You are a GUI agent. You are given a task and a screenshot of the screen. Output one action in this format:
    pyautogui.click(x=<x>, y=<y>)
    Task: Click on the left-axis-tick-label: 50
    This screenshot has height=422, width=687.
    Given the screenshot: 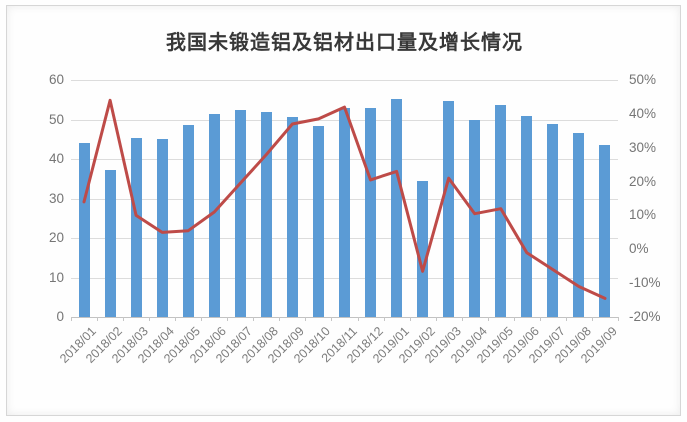 What is the action you would take?
    pyautogui.click(x=56, y=119)
    